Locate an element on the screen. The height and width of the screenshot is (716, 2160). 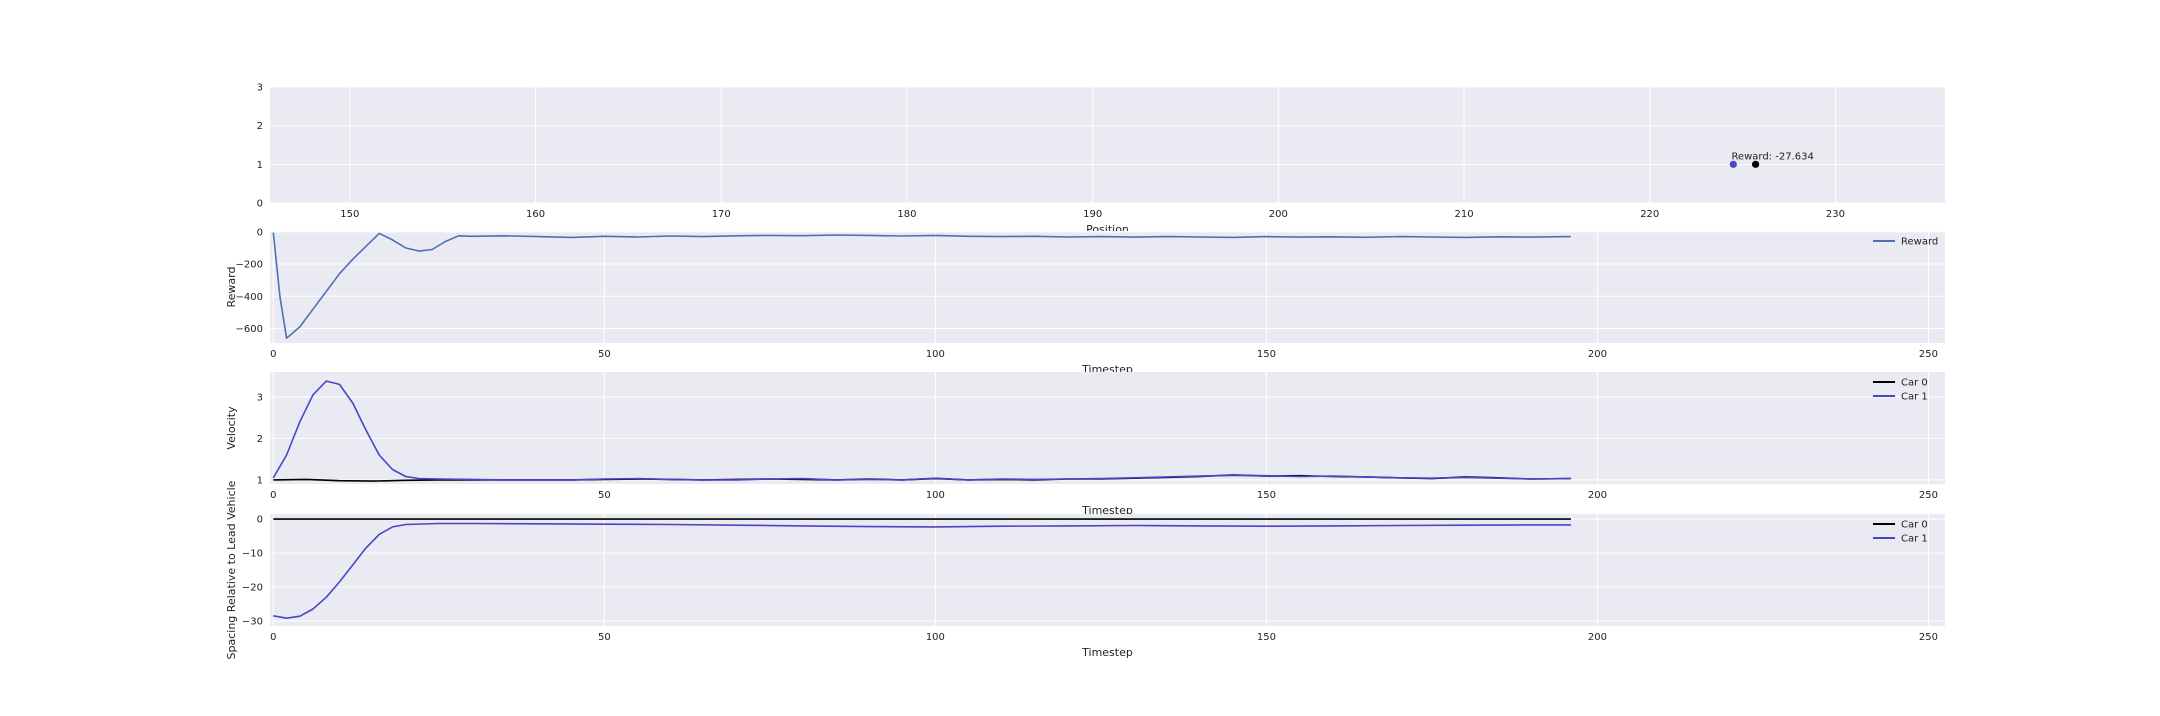
x-tick-label: 210 is located at coordinates (1463, 214).